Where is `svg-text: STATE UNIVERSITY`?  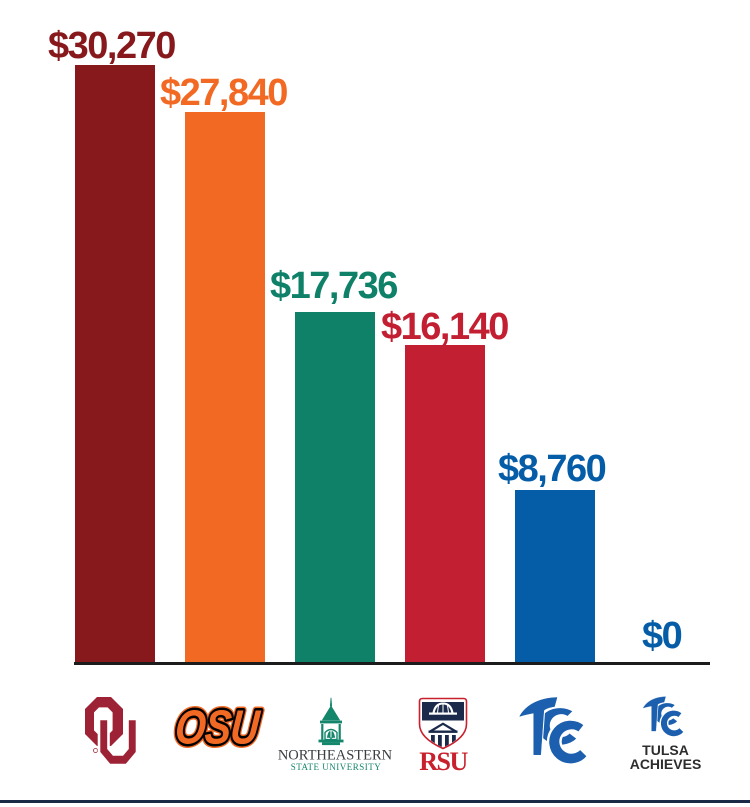
svg-text: STATE UNIVERSITY is located at coordinates (336, 767).